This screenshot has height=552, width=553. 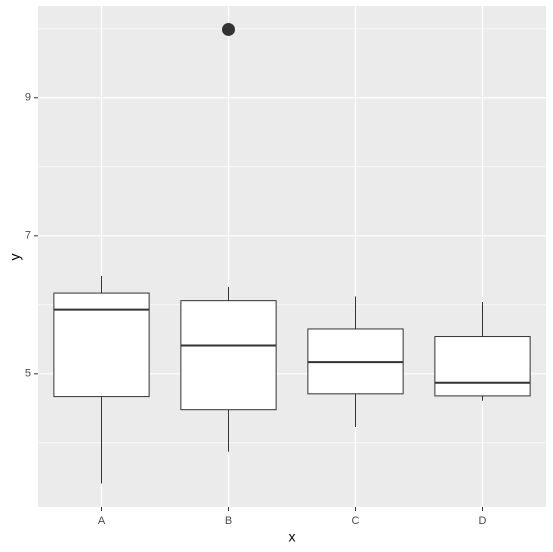 I want to click on x-tick-label: A, so click(x=102, y=521).